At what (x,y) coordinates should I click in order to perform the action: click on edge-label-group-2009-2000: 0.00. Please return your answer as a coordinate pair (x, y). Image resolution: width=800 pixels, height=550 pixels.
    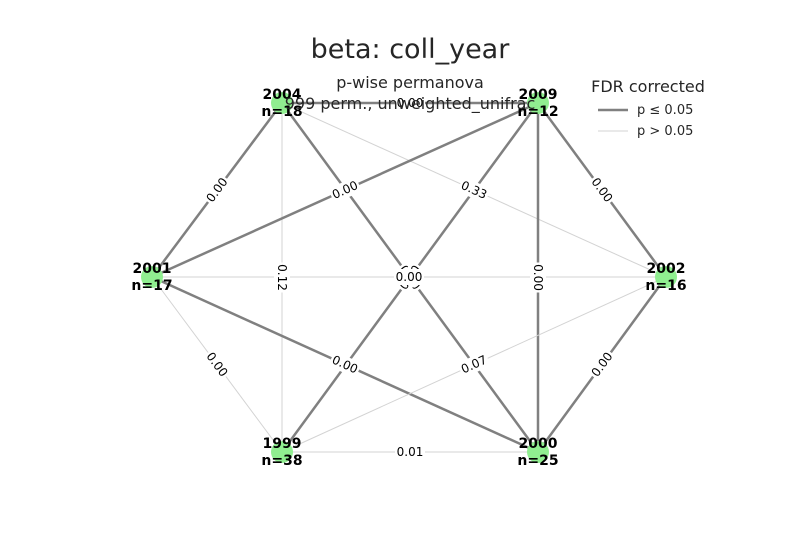
    Looking at the image, I should click on (538, 277).